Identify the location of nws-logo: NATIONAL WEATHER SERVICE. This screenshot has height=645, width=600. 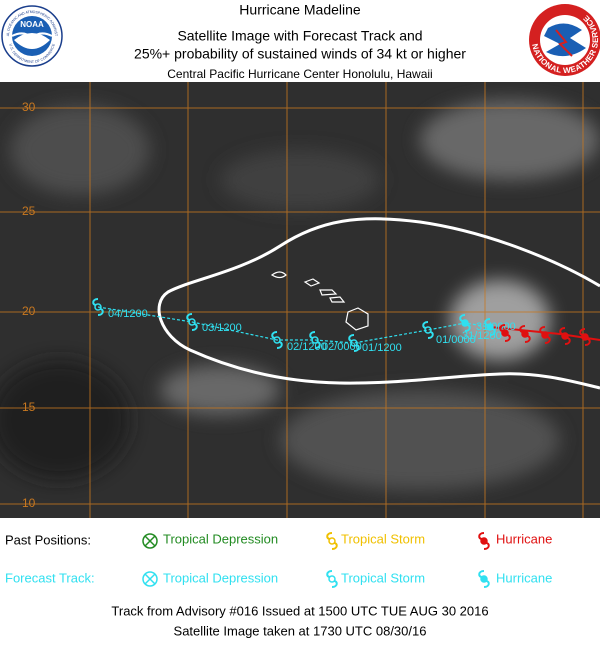
(564, 40).